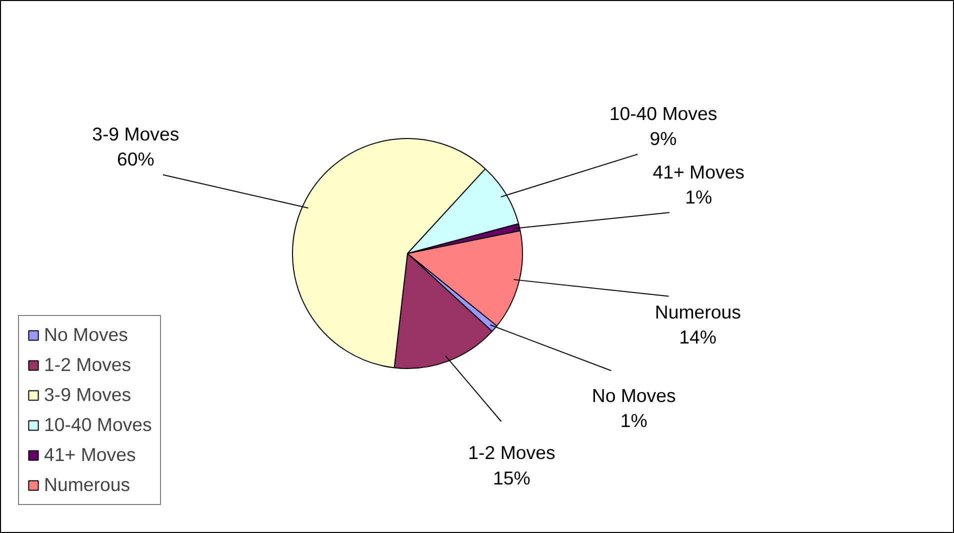 The image size is (954, 533). Describe the element at coordinates (136, 134) in the screenshot. I see `slice-label: 3-9 Moves` at that location.